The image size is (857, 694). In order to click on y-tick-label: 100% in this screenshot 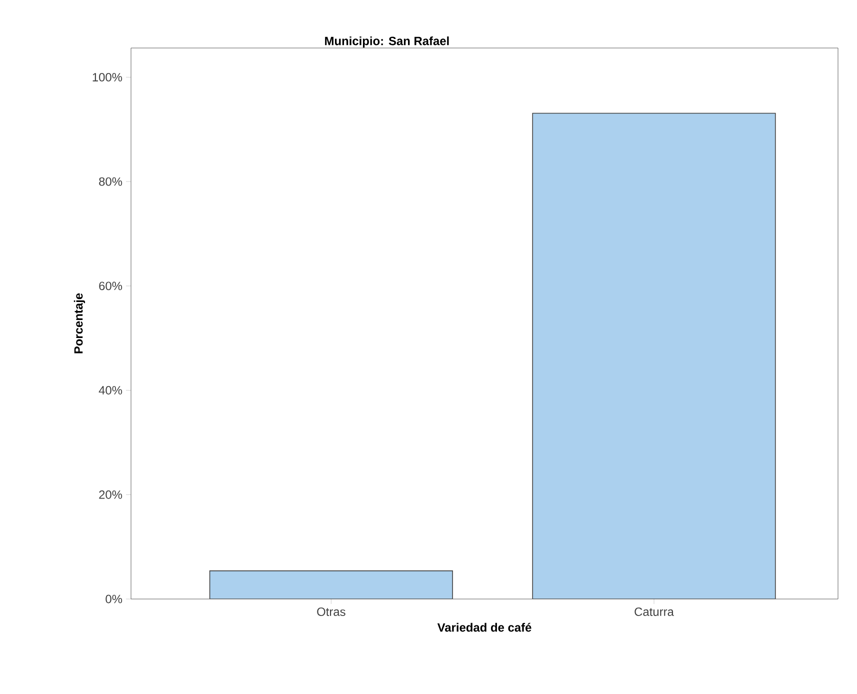, I will do `click(107, 77)`.